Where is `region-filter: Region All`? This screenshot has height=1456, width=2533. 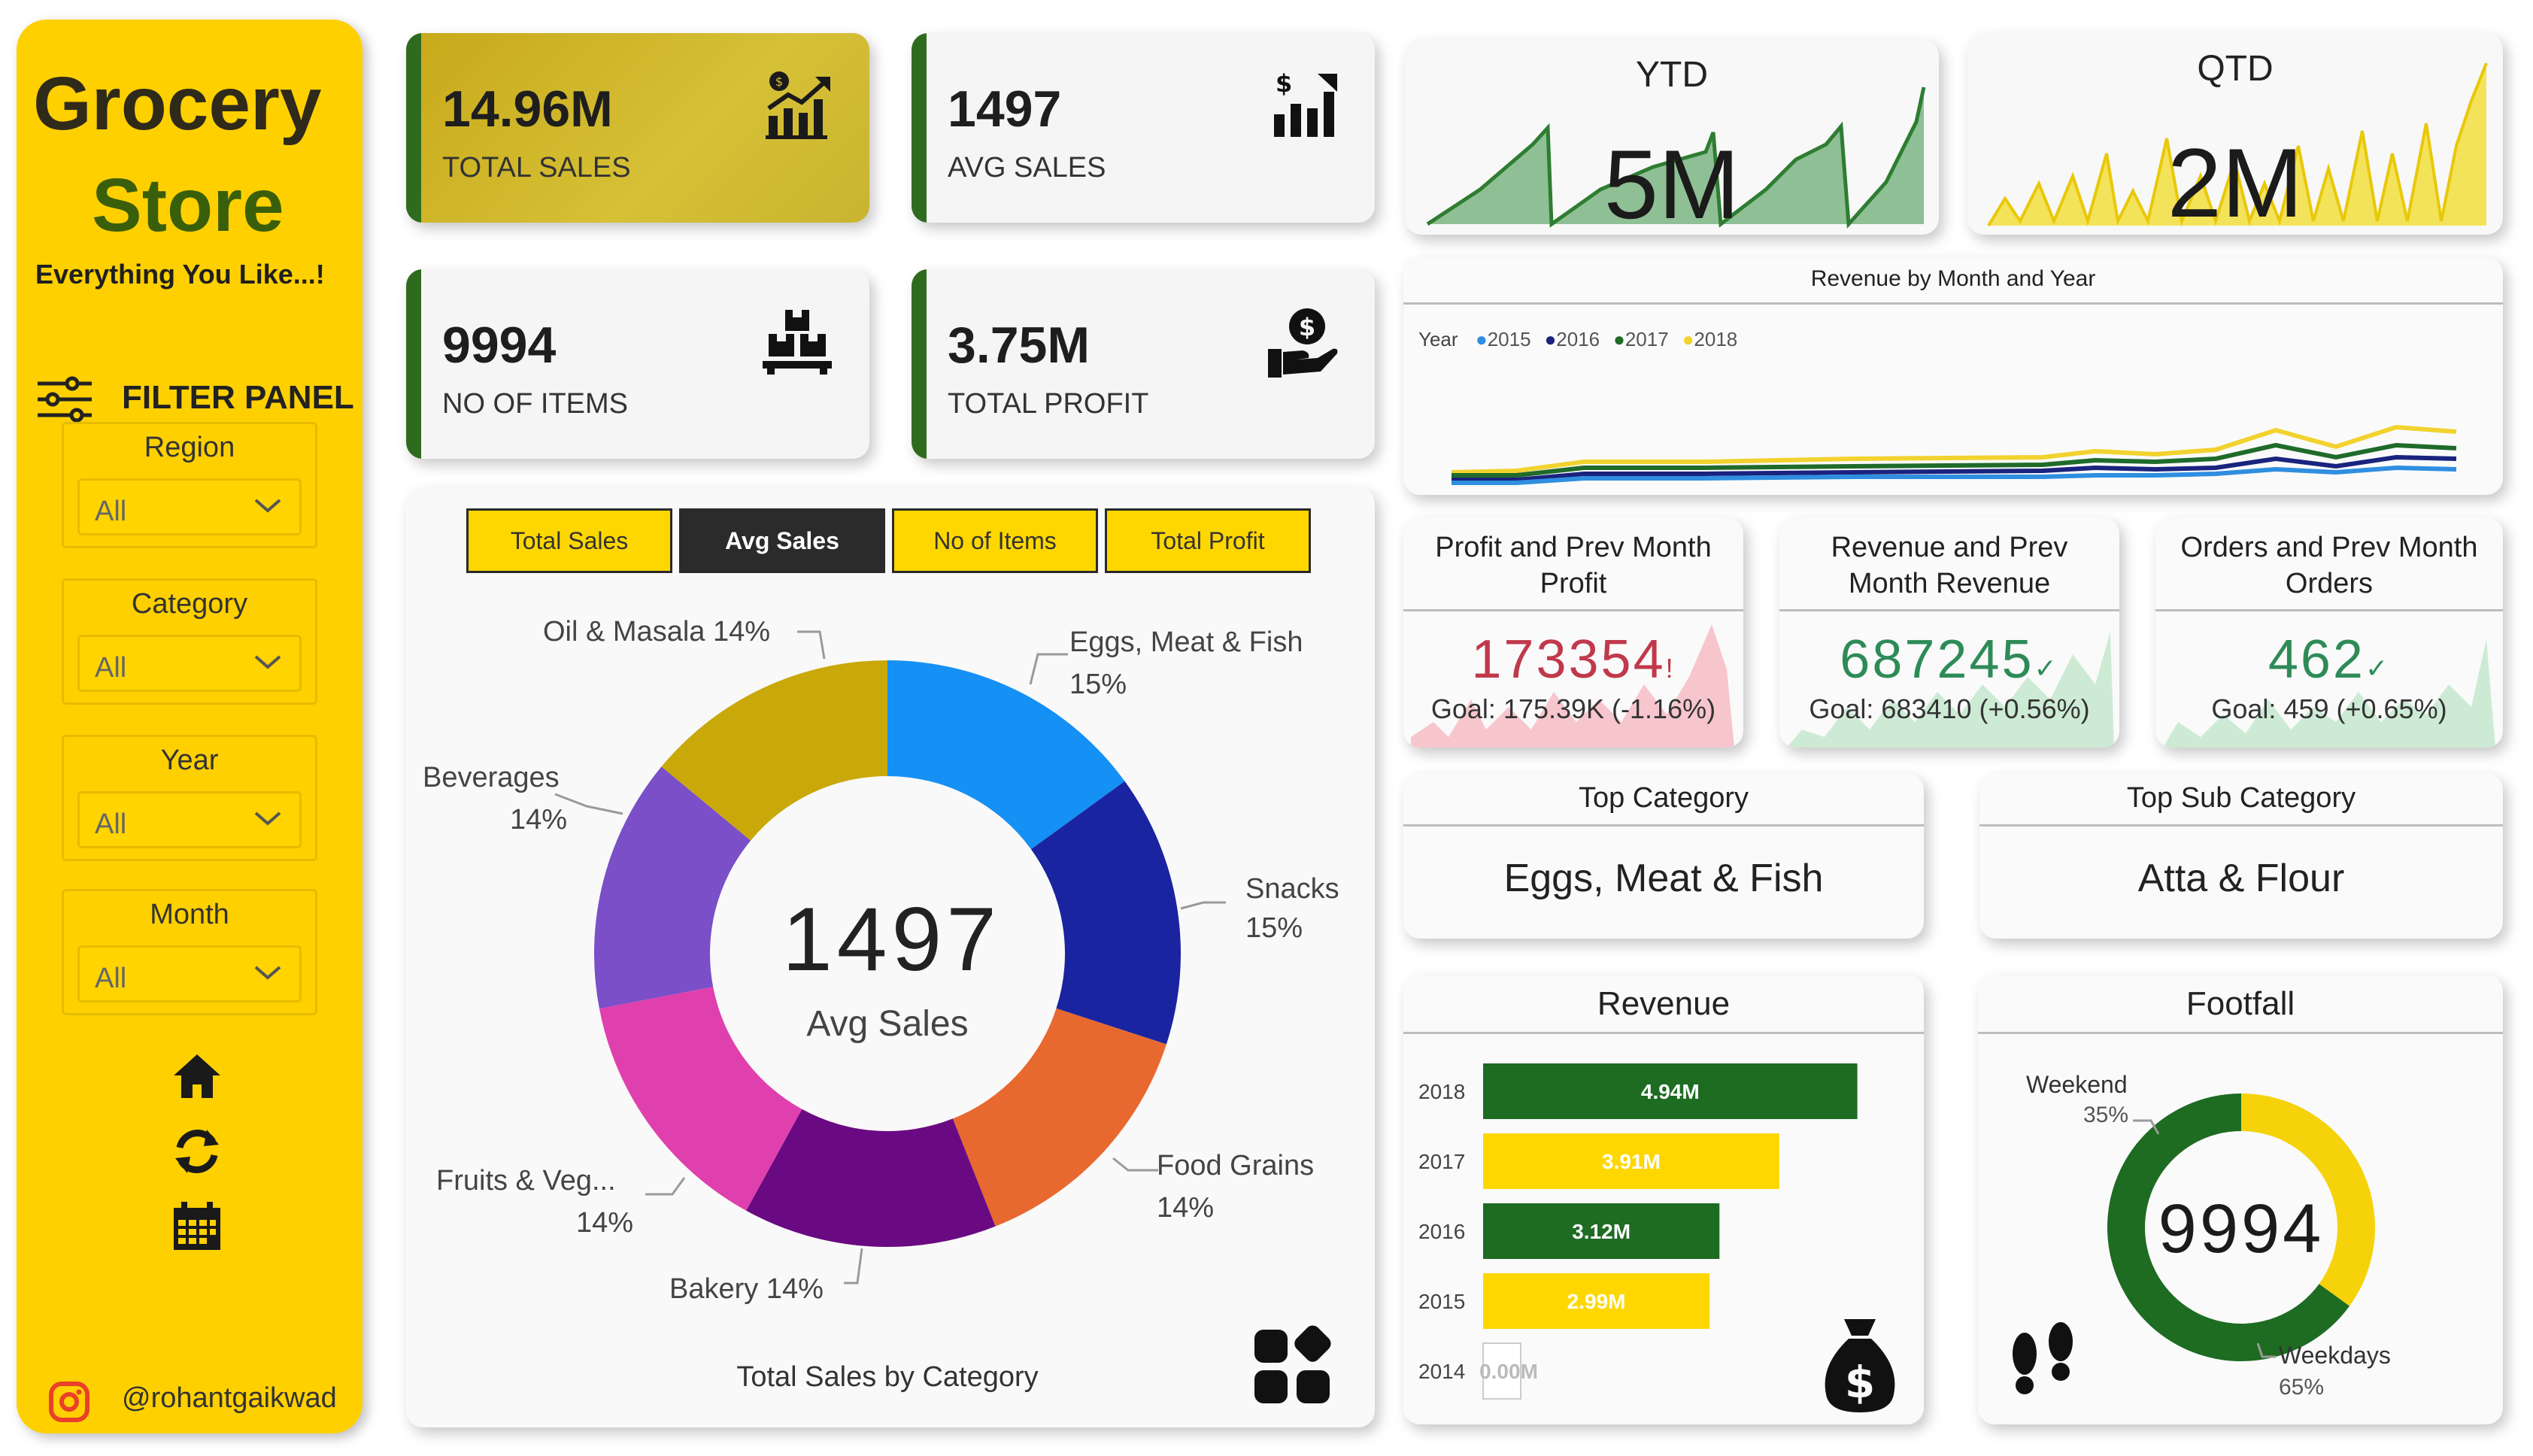 region-filter: Region All is located at coordinates (189, 485).